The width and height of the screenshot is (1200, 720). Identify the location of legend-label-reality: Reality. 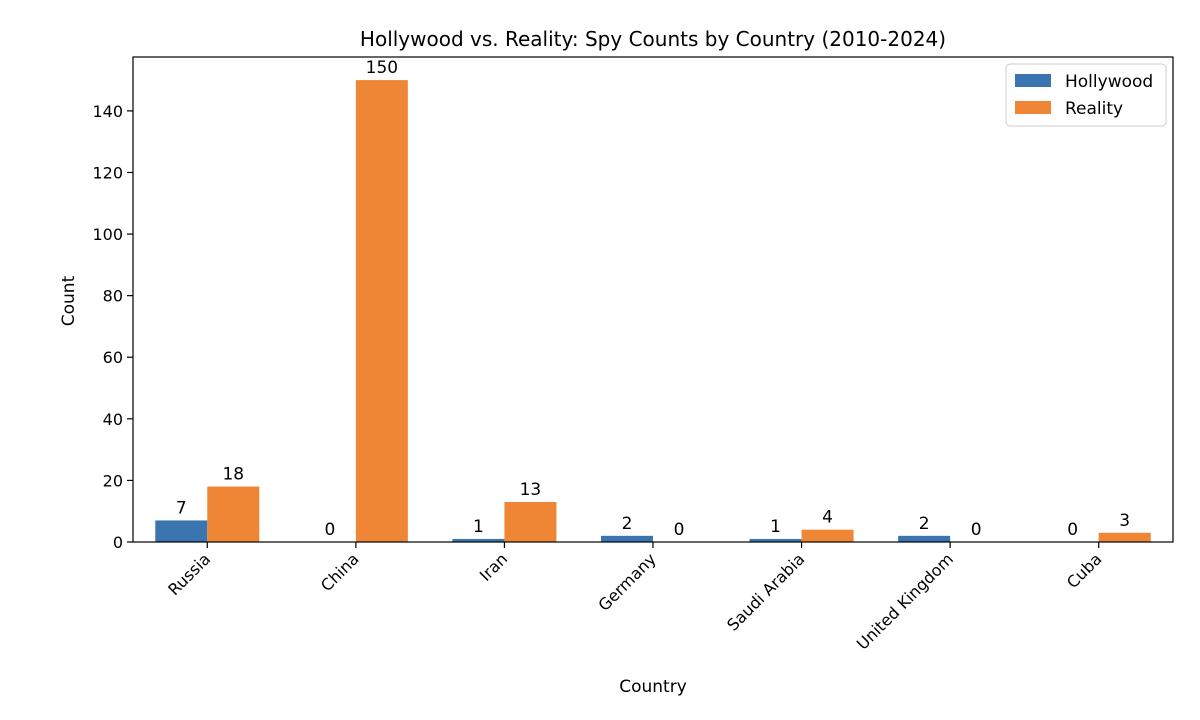
(1094, 109).